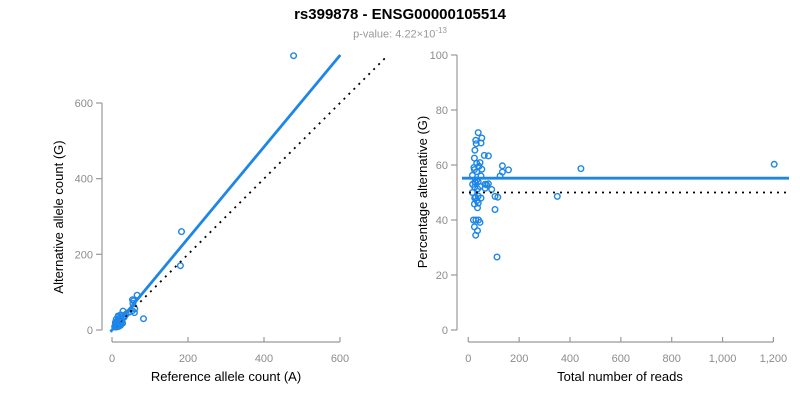 This screenshot has width=800, height=400. I want to click on p-value-text: p-value: 4.22×10, so click(394, 34).